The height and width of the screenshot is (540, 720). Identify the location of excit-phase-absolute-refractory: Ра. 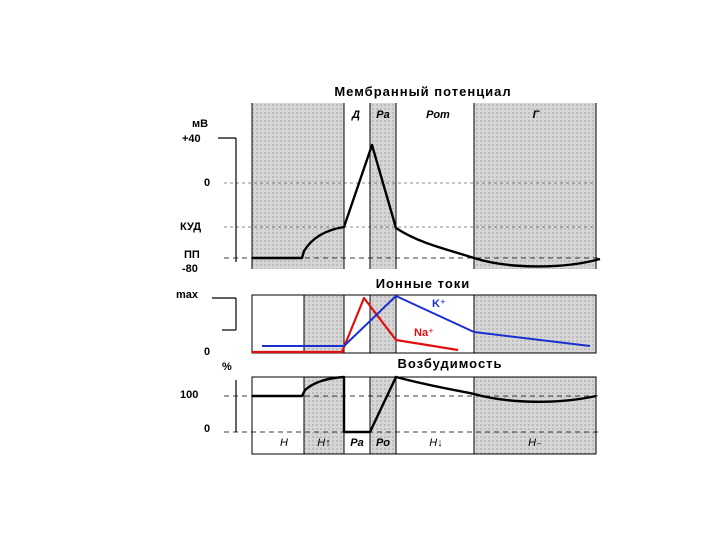
(356, 443).